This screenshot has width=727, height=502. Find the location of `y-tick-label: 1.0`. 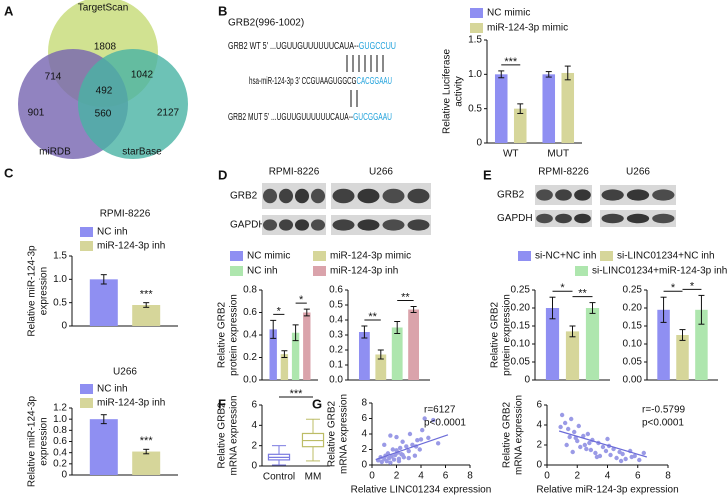

y-tick-label: 1.0 is located at coordinates (475, 74).